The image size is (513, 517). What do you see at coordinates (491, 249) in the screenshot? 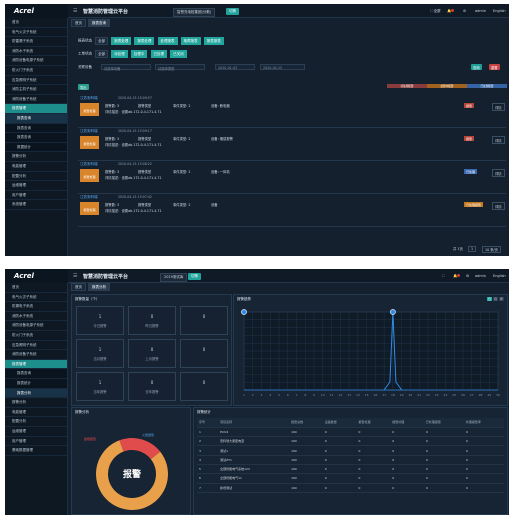
I see `page-size-select: 10 条/页` at bounding box center [491, 249].